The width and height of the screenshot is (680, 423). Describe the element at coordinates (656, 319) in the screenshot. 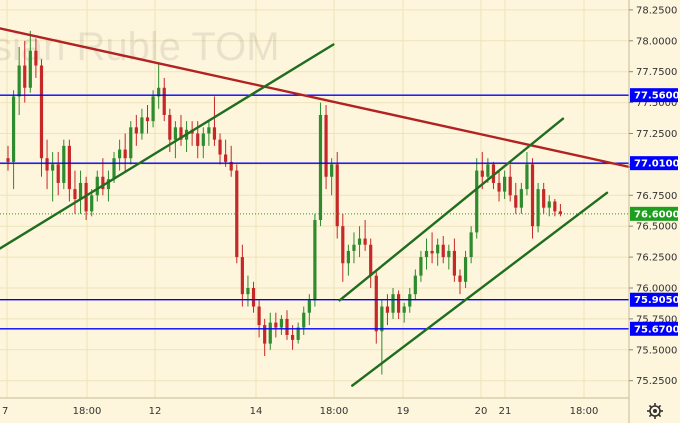

I see `price-tick-label: 75.7500` at that location.